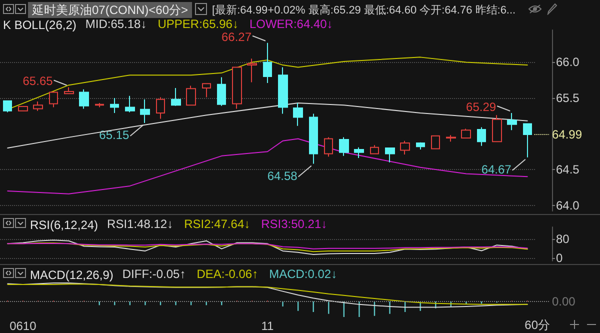 Image resolution: width=600 pixels, height=333 pixels. I want to click on annotation: 64.58, so click(282, 175).